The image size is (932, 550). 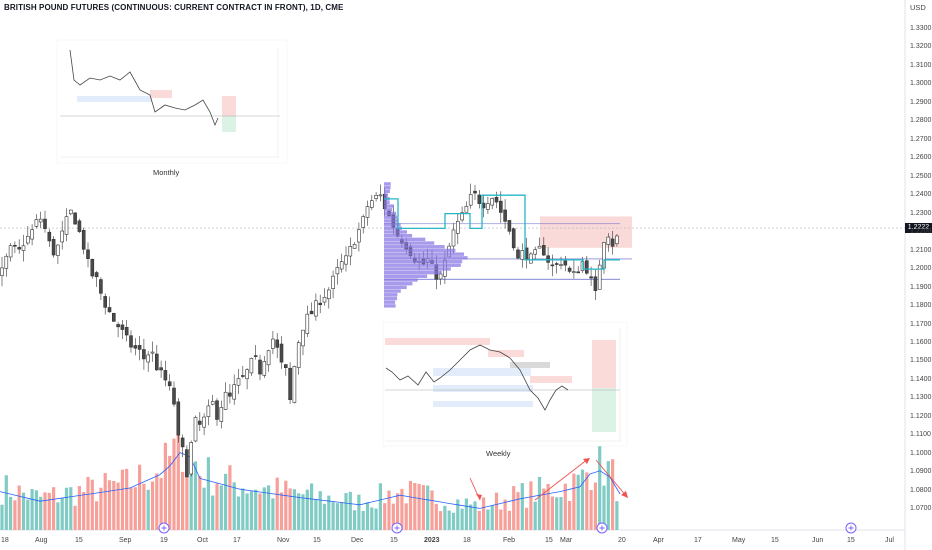 What do you see at coordinates (921, 287) in the screenshot?
I see `y-tick-label: 1.1900` at bounding box center [921, 287].